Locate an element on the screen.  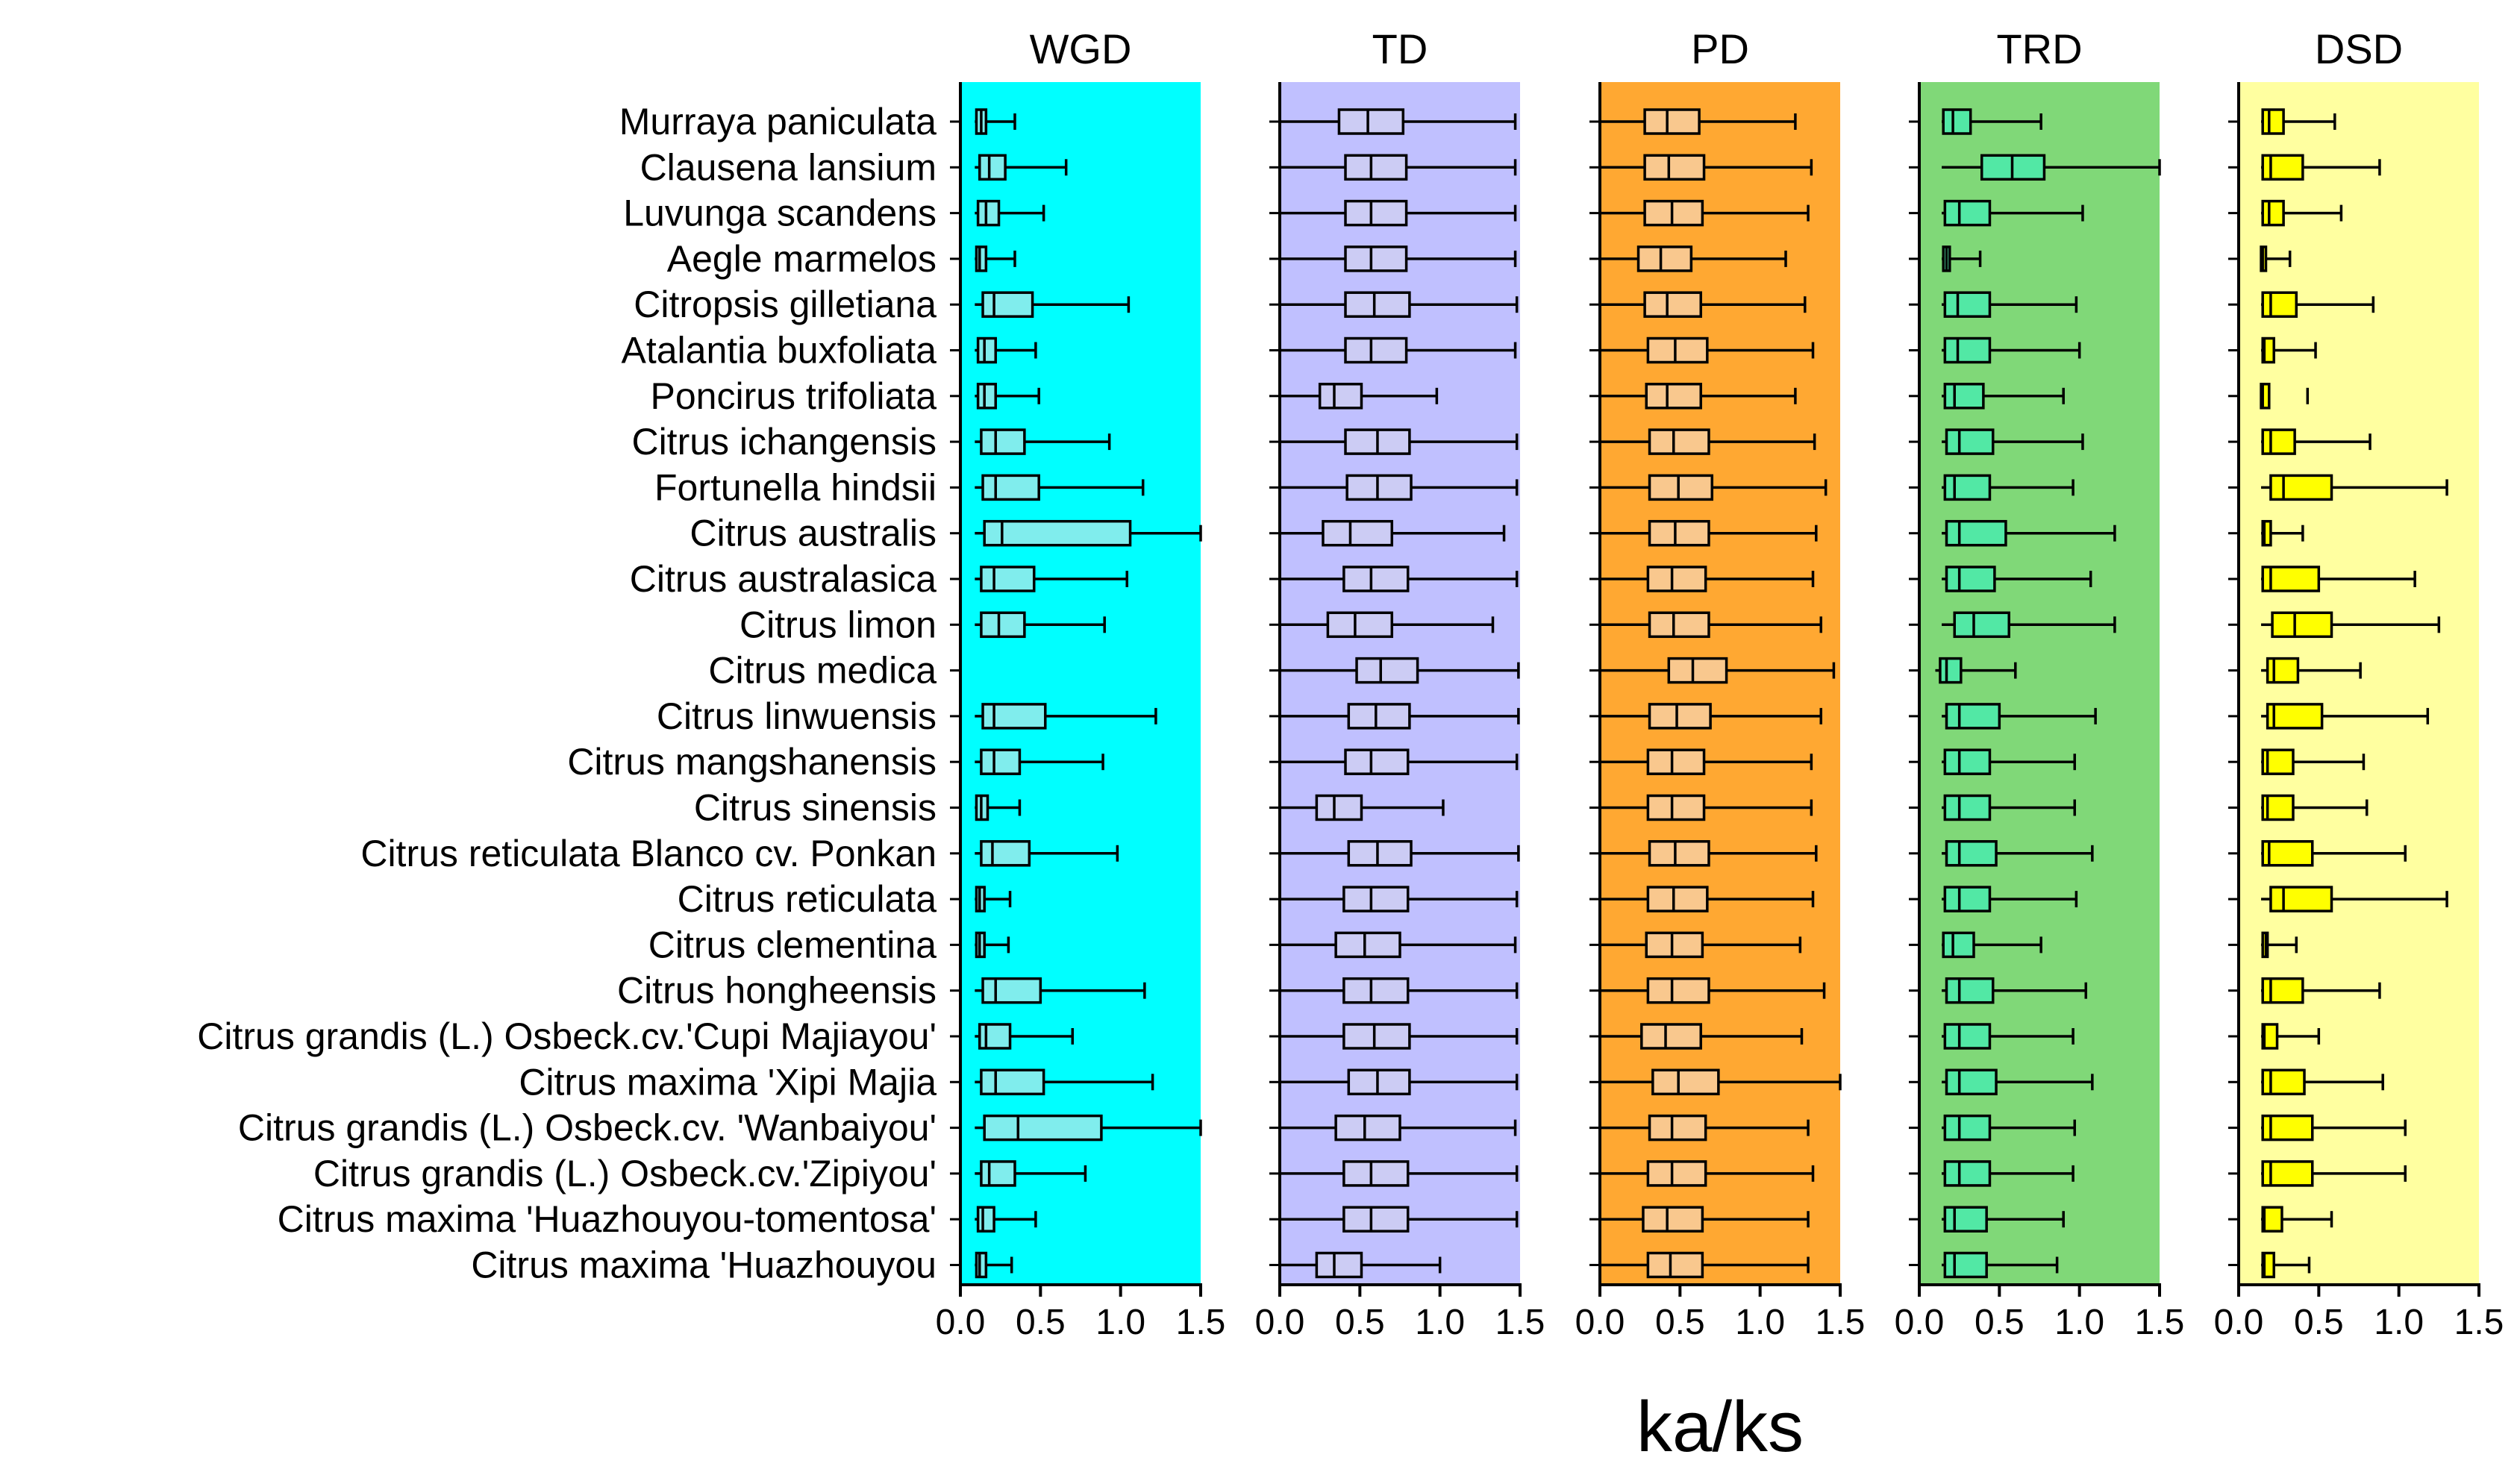
box-clausena-lansium is located at coordinates (2321, 167).